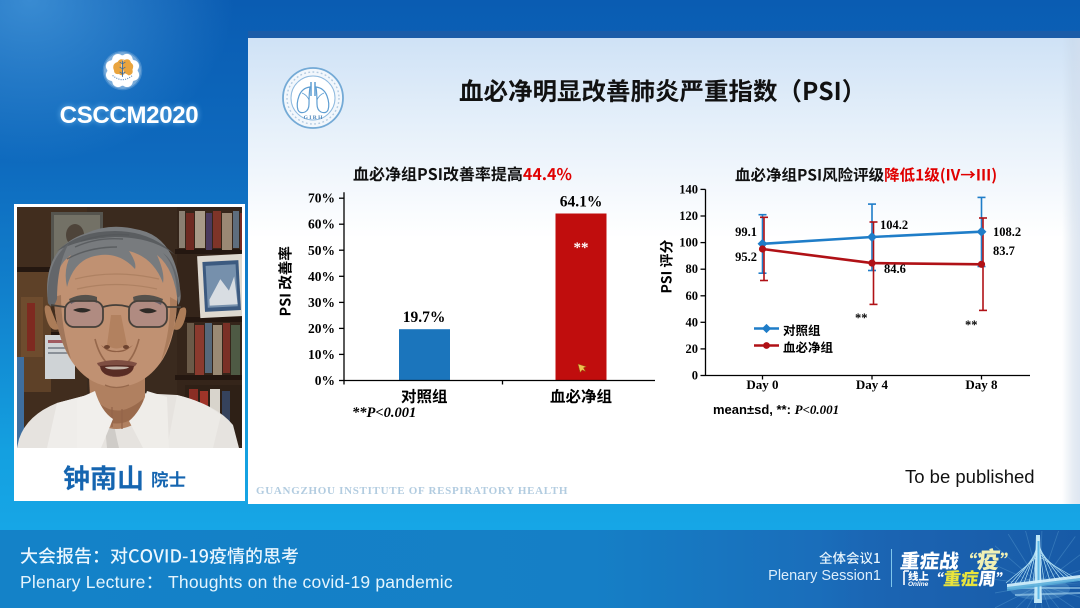 The image size is (1080, 608). What do you see at coordinates (981, 384) in the screenshot?
I see `svg-text: Day 8` at bounding box center [981, 384].